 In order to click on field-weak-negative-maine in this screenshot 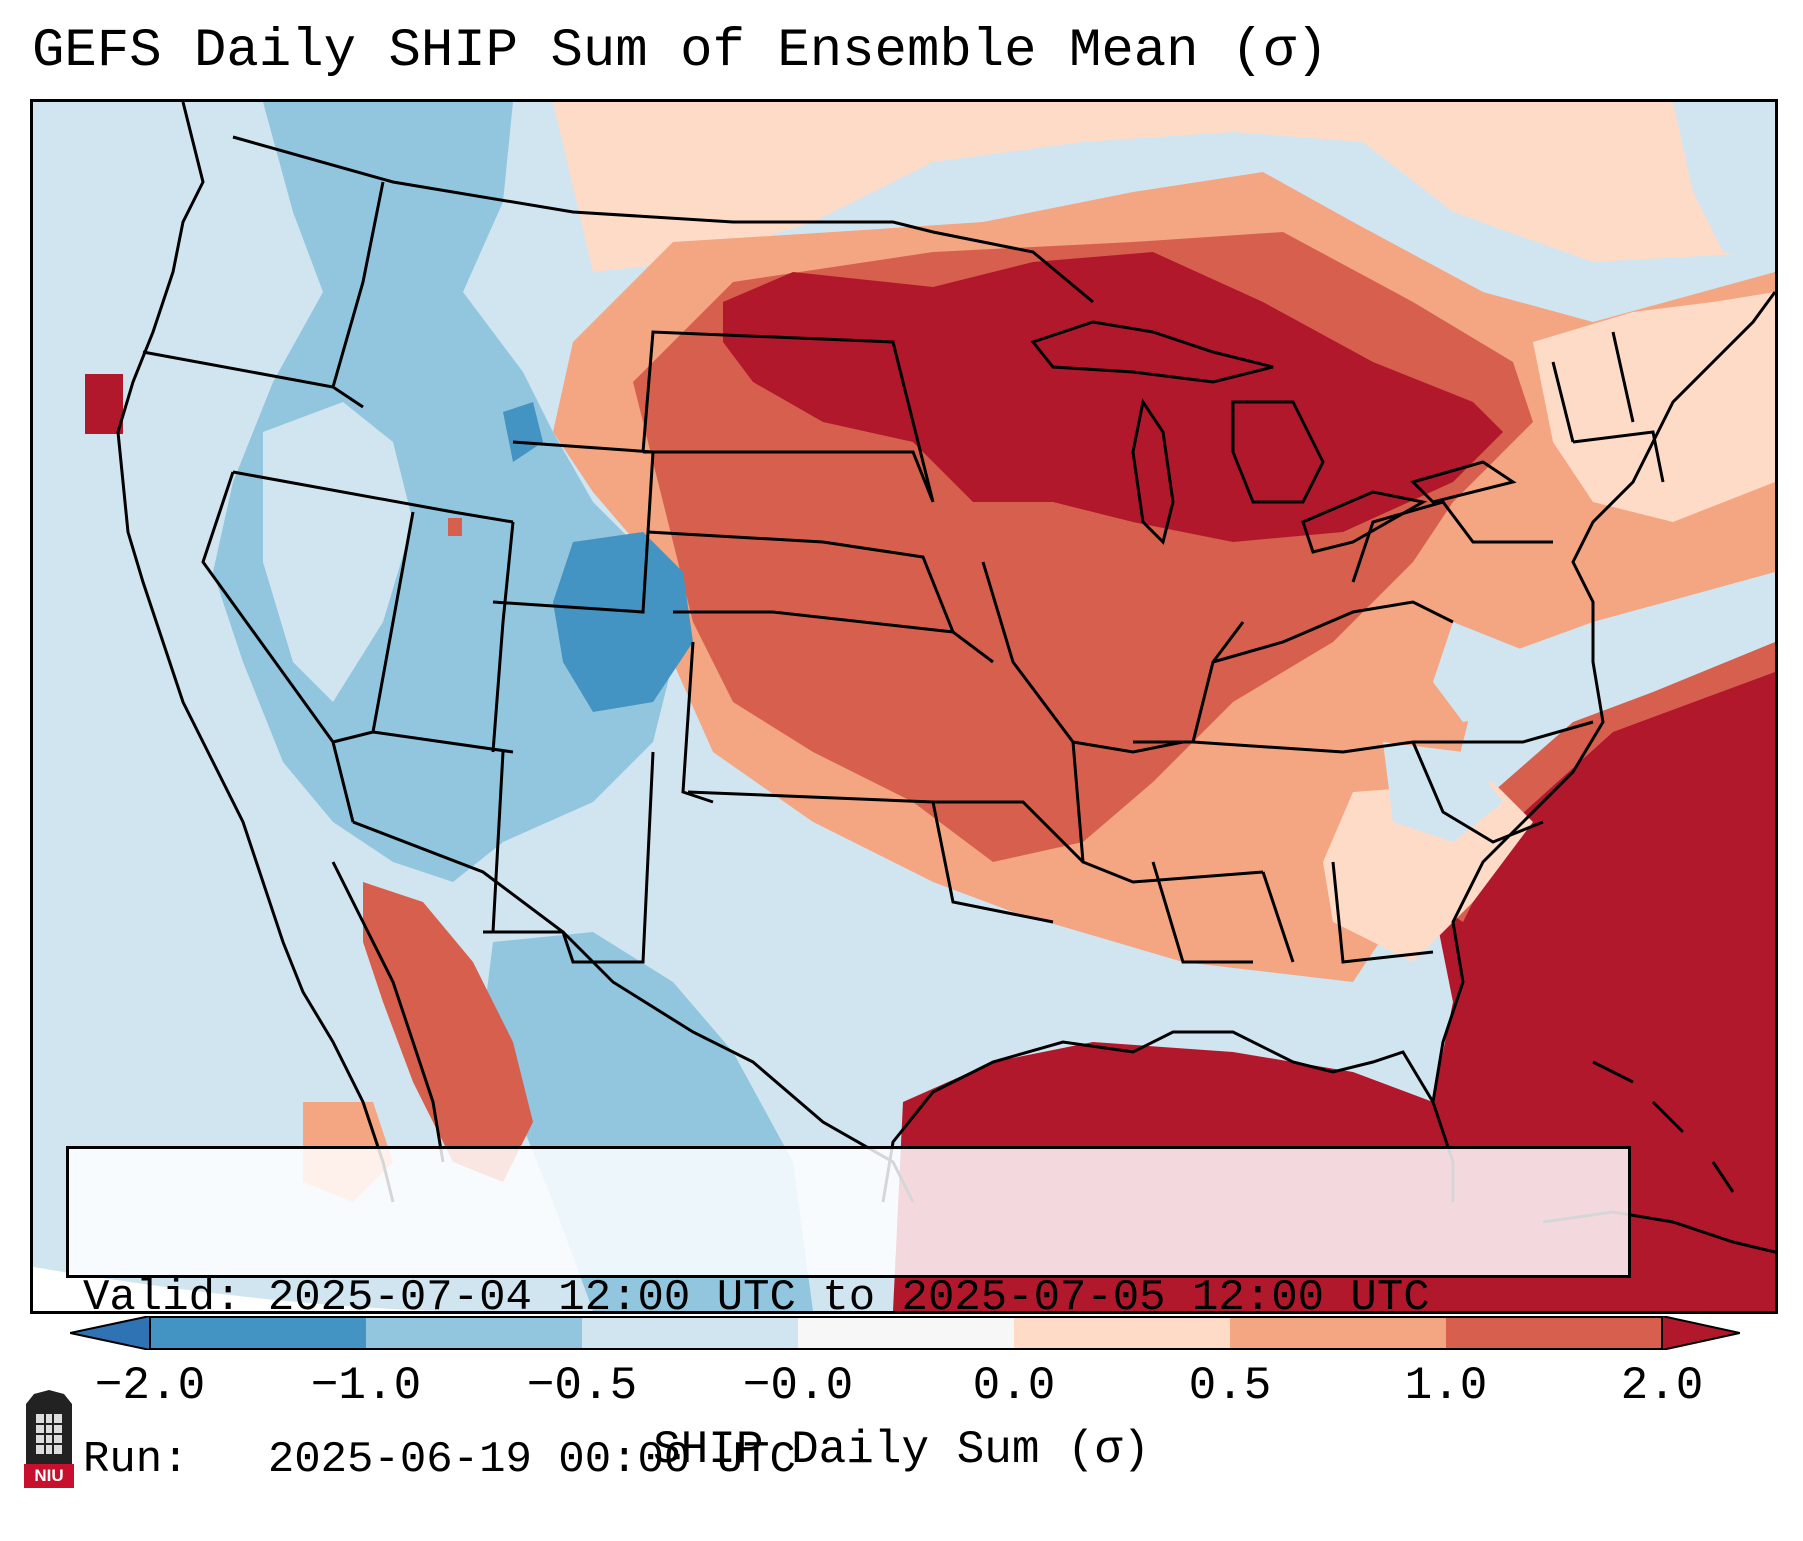, I will do `click(1724, 182)`.